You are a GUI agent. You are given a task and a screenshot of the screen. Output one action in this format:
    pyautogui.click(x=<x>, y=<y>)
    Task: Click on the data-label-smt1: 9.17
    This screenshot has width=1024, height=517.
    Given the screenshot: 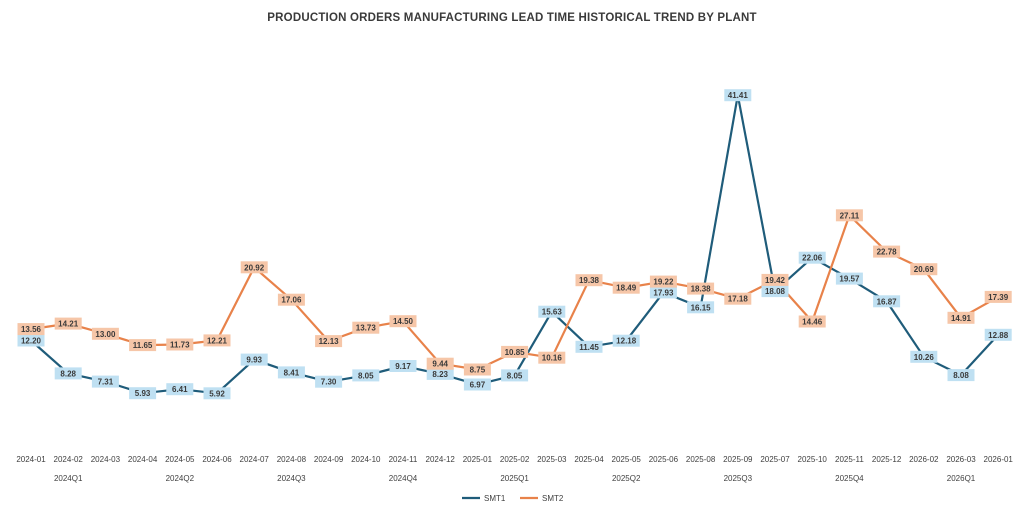 What is the action you would take?
    pyautogui.click(x=403, y=366)
    